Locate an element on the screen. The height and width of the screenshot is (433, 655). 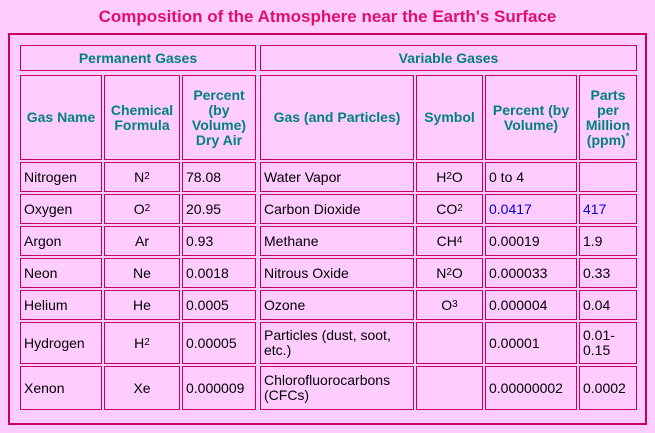
variable-percent-cell: 0.000004 is located at coordinates (531, 305).